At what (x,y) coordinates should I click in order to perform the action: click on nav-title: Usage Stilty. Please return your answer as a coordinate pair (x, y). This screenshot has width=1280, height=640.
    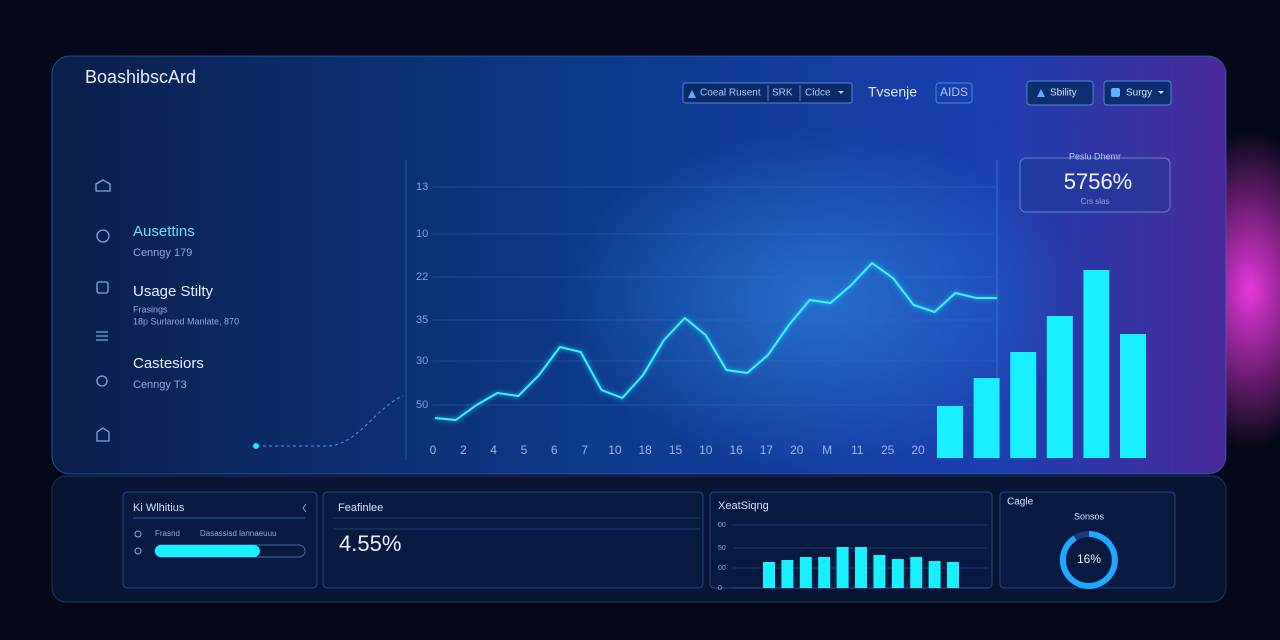
    Looking at the image, I should click on (173, 291).